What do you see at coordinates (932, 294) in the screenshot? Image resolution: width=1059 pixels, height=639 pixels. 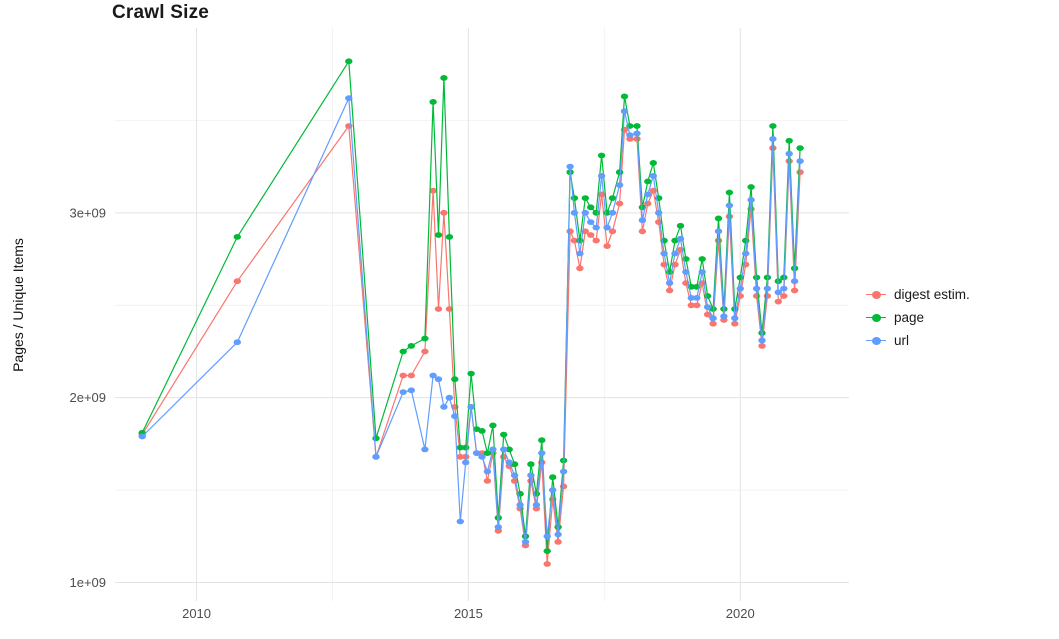 I see `legend-label-digest: digest estim.` at bounding box center [932, 294].